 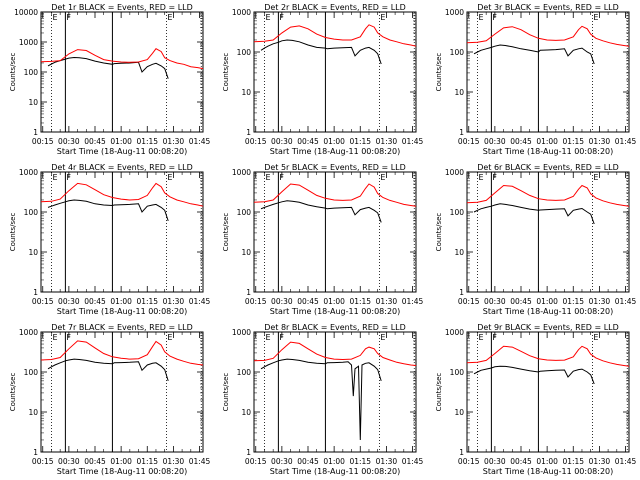 I want to click on panel-title: Det 3r BLACK = Events, RED = LLD, so click(x=548, y=7).